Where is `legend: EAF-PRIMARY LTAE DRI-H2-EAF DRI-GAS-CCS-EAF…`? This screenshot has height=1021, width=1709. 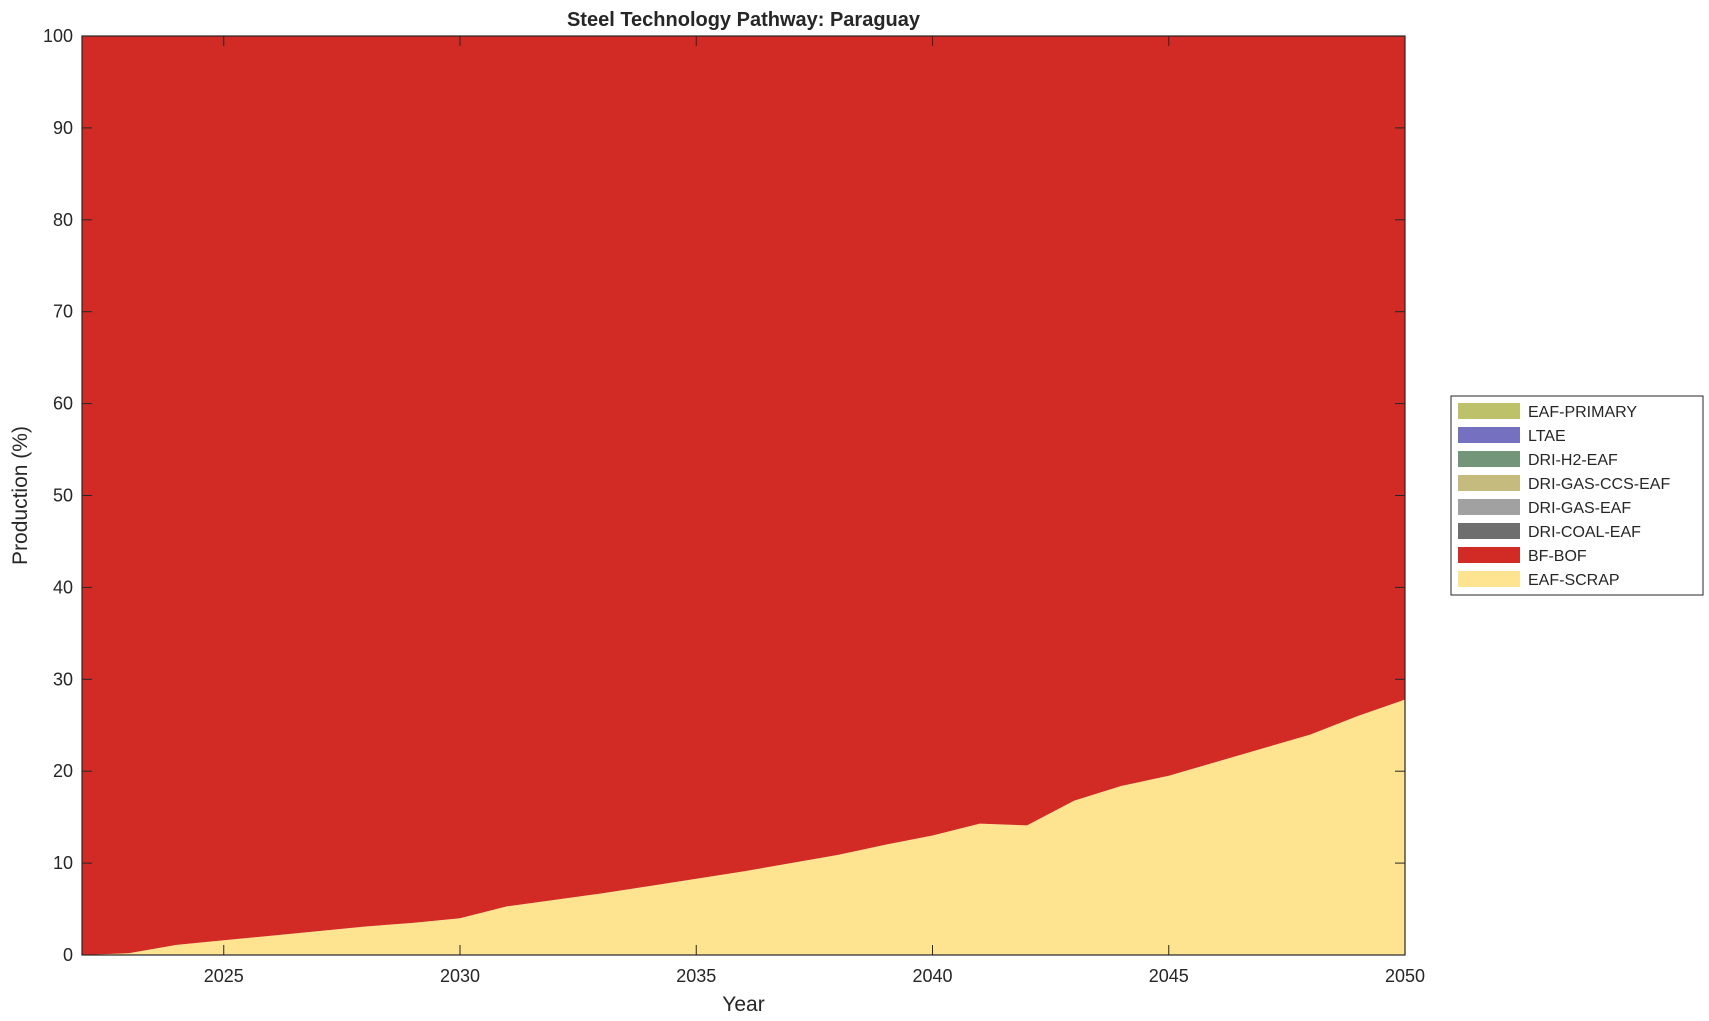
legend: EAF-PRIMARY LTAE DRI-H2-EAF DRI-GAS-CCS-EAF… is located at coordinates (1577, 495).